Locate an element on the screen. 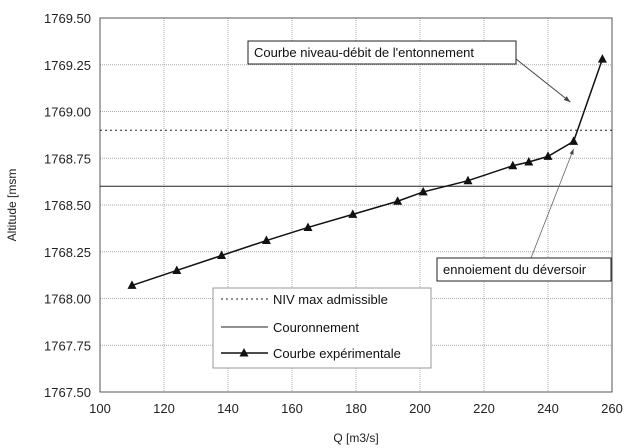 This screenshot has width=640, height=448. y-tick-label: 1769.00 is located at coordinates (67, 112).